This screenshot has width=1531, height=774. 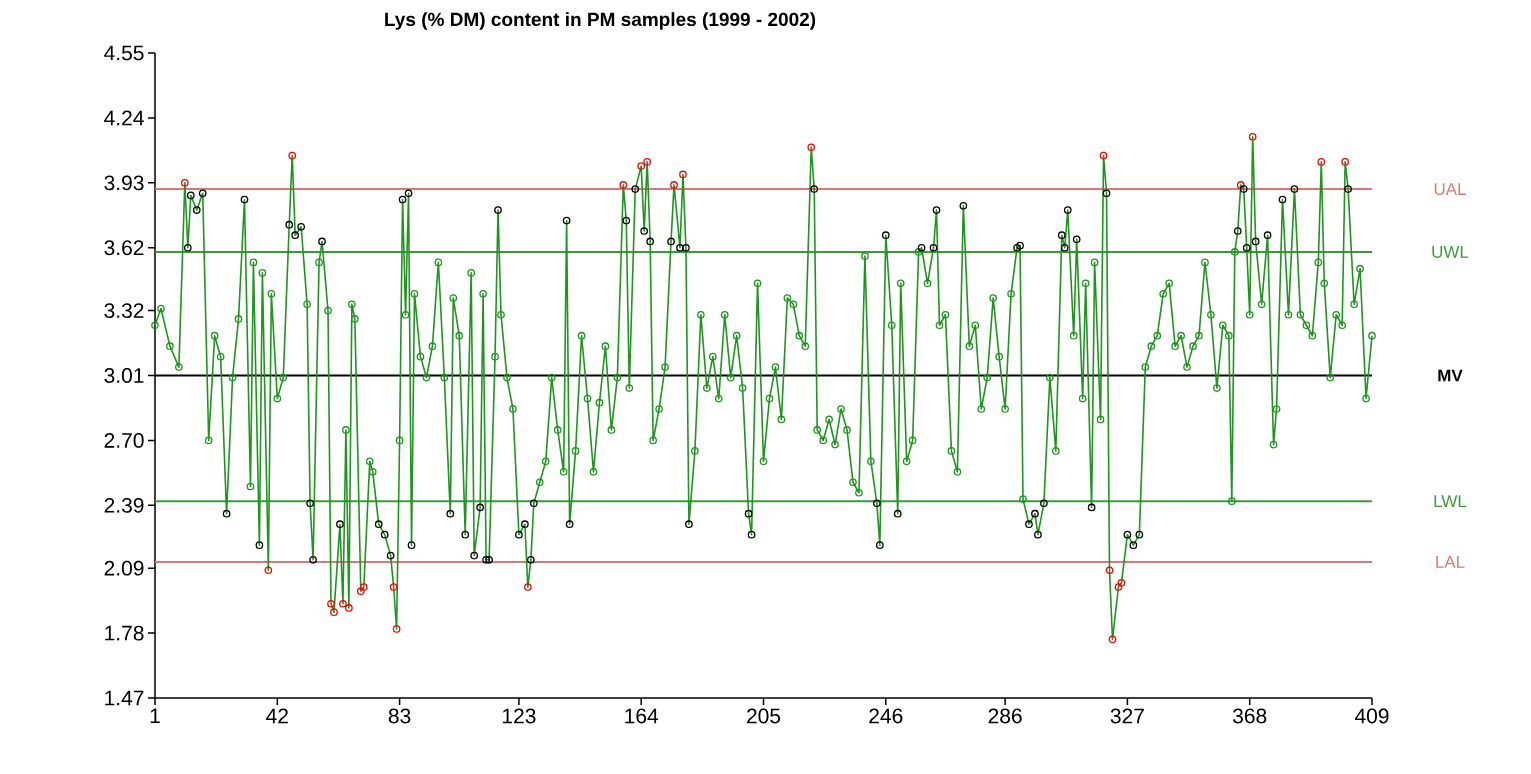 I want to click on y-tick-label: 4.55, so click(x=124, y=53).